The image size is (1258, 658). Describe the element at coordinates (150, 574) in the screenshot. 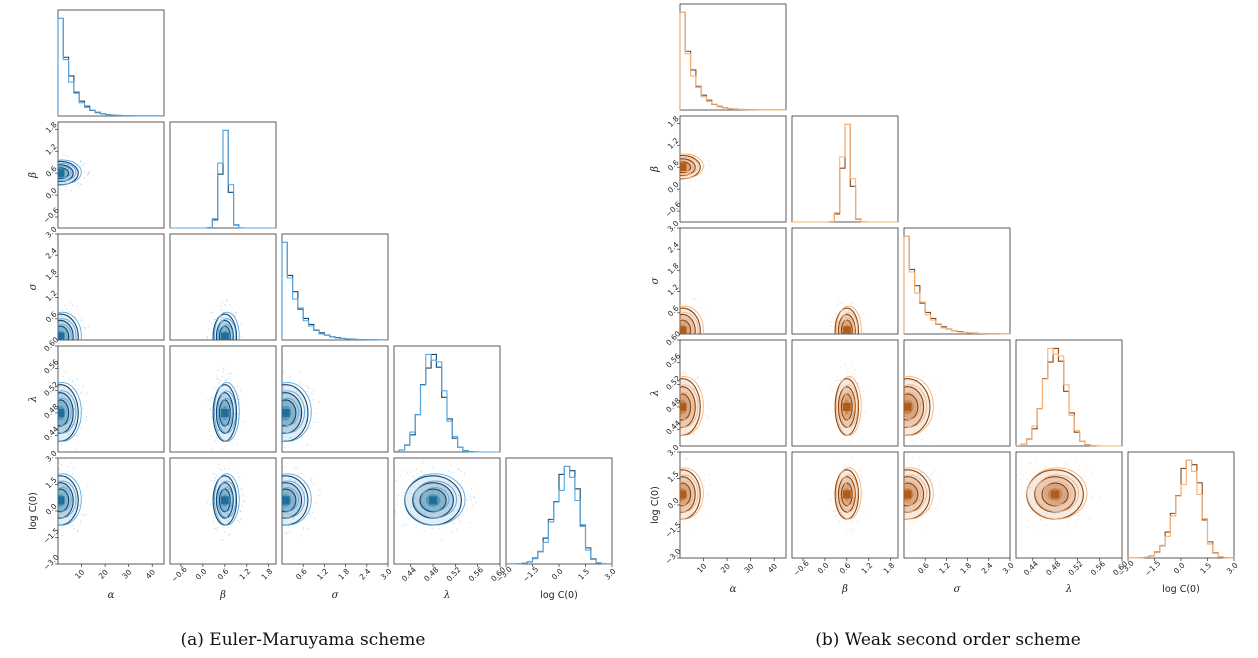

I see `x-tick-label: 40` at that location.